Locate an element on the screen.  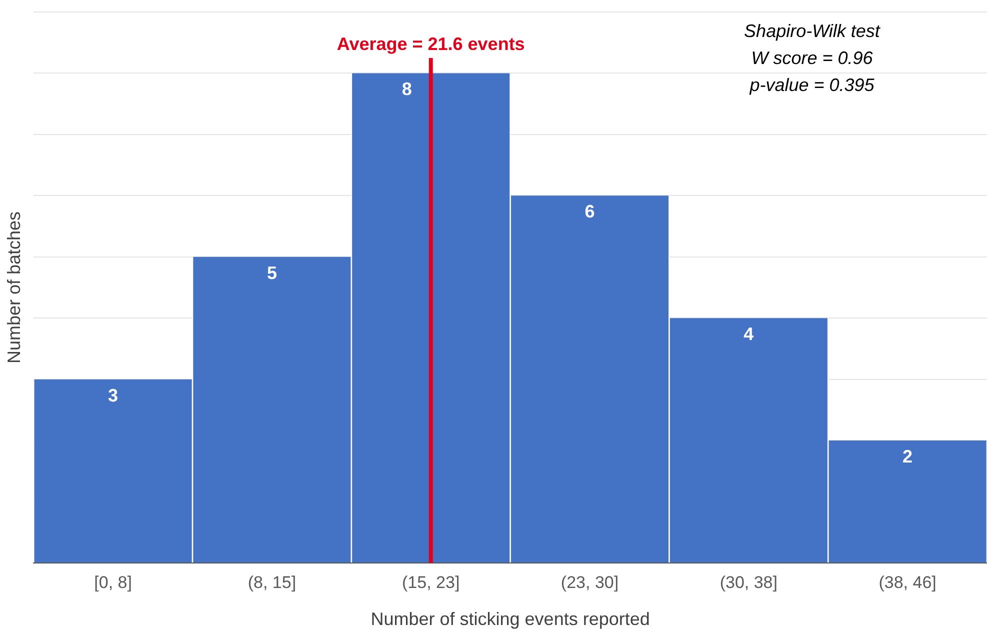
data-label: 6 is located at coordinates (589, 212).